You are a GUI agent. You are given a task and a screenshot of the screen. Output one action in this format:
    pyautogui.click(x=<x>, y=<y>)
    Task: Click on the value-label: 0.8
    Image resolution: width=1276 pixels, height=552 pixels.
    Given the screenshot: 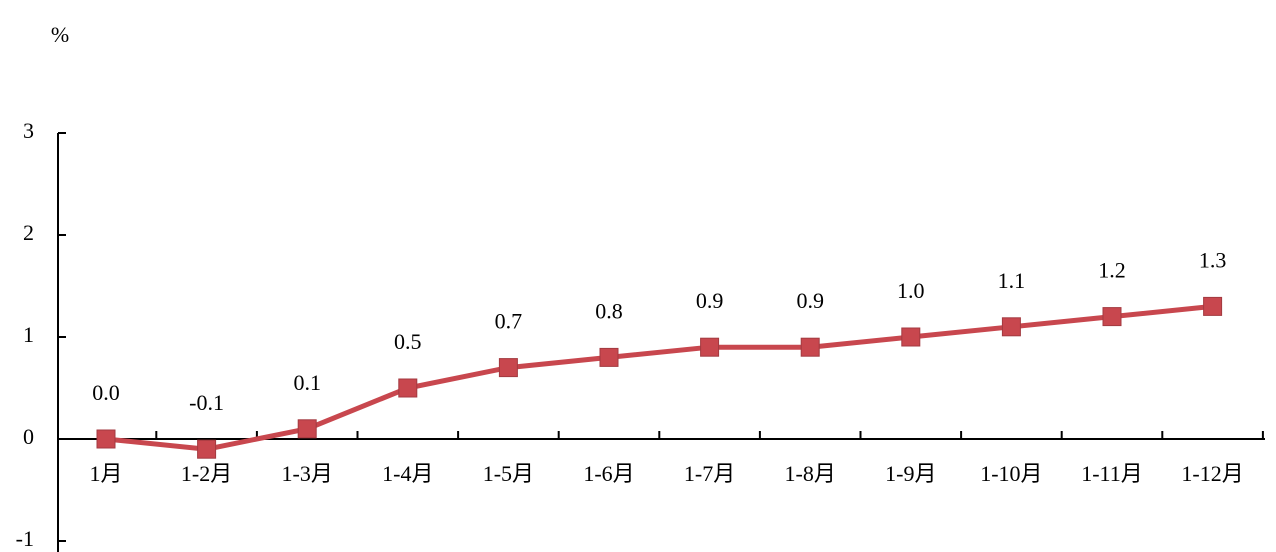 What is the action you would take?
    pyautogui.click(x=609, y=310)
    